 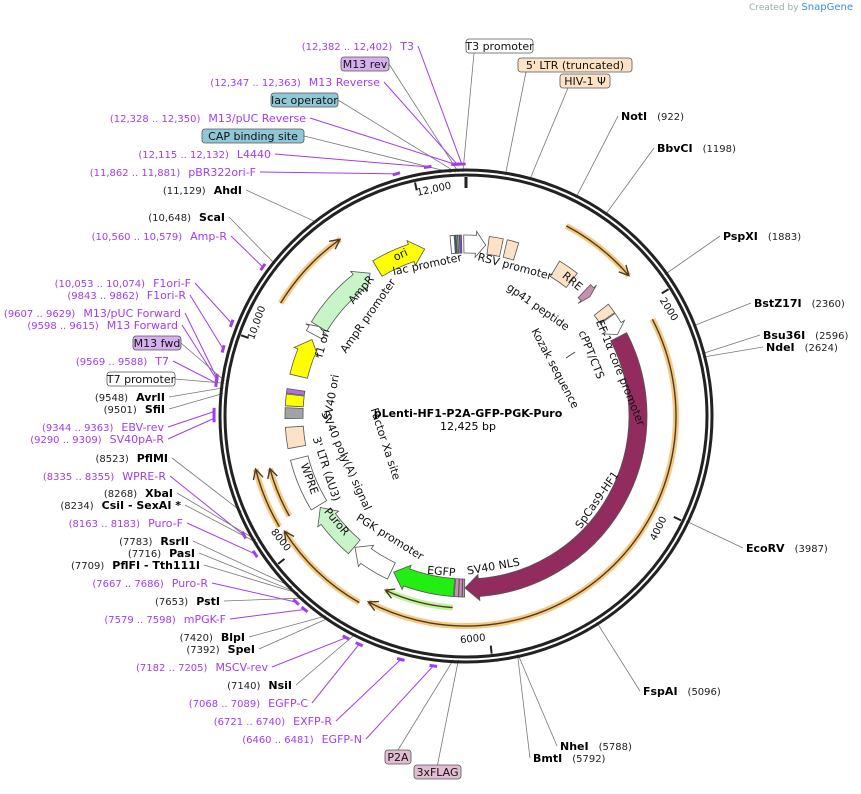 I want to click on primer-label: (6721 .. 6740) EXFP-R, so click(x=273, y=721).